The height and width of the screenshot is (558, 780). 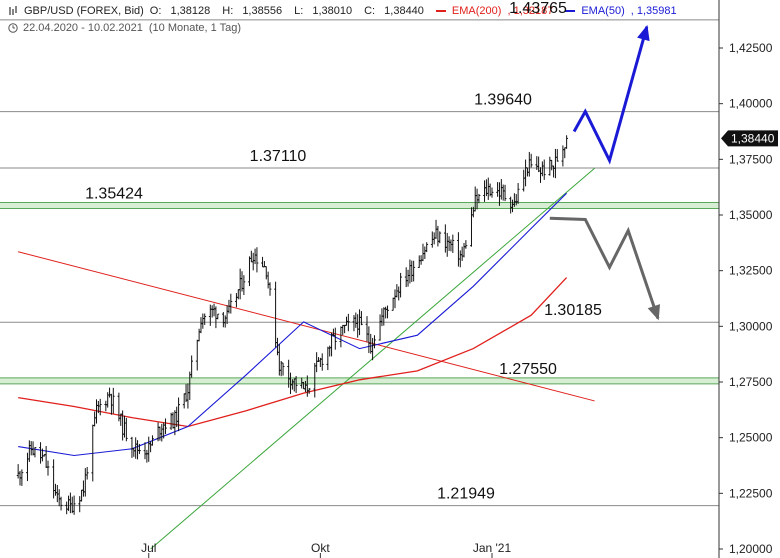 I want to click on bearish-arrowhead, so click(x=653, y=312).